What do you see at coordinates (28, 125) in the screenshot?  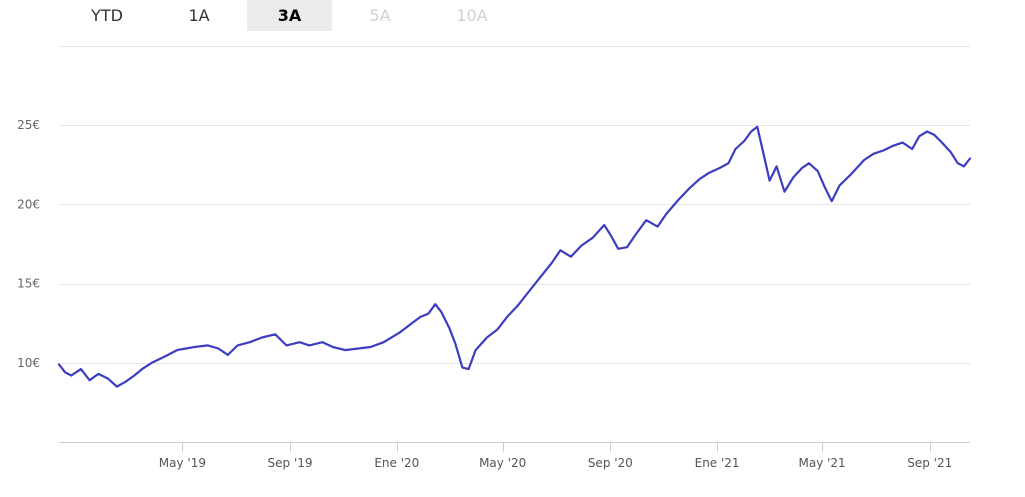 I see `y-tick-label: 25€` at bounding box center [28, 125].